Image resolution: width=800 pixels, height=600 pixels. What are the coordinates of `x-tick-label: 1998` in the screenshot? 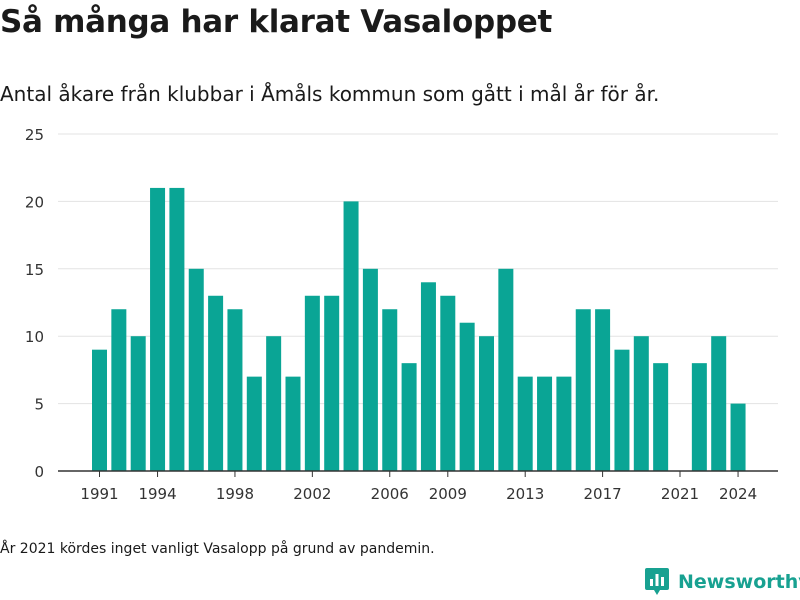 It's located at (235, 494).